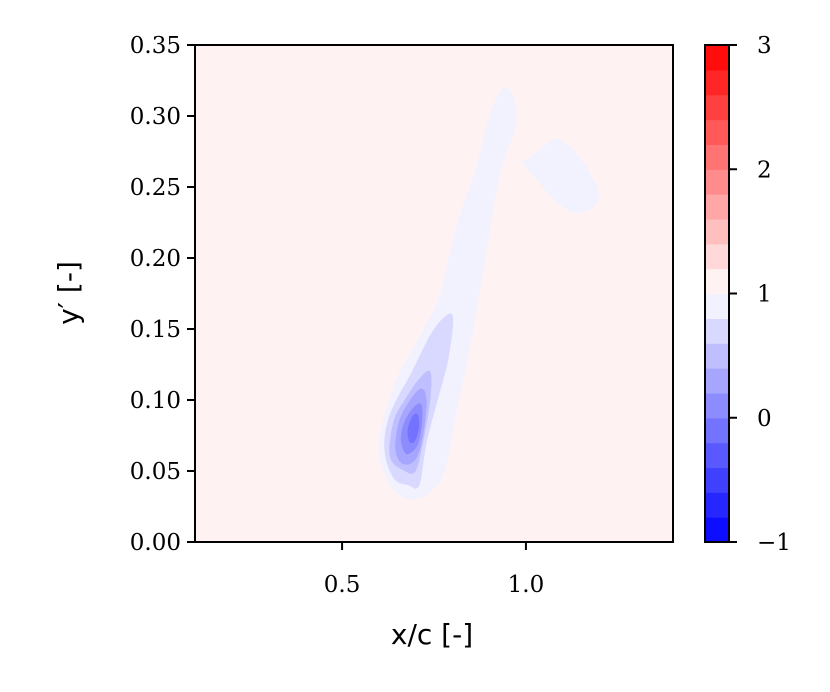 This screenshot has width=830, height=692. Describe the element at coordinates (162, 294) in the screenshot. I see `y-axis: 0.00 0.05 0.10 0.15 0.20 0.25 0.30 0.35` at that location.